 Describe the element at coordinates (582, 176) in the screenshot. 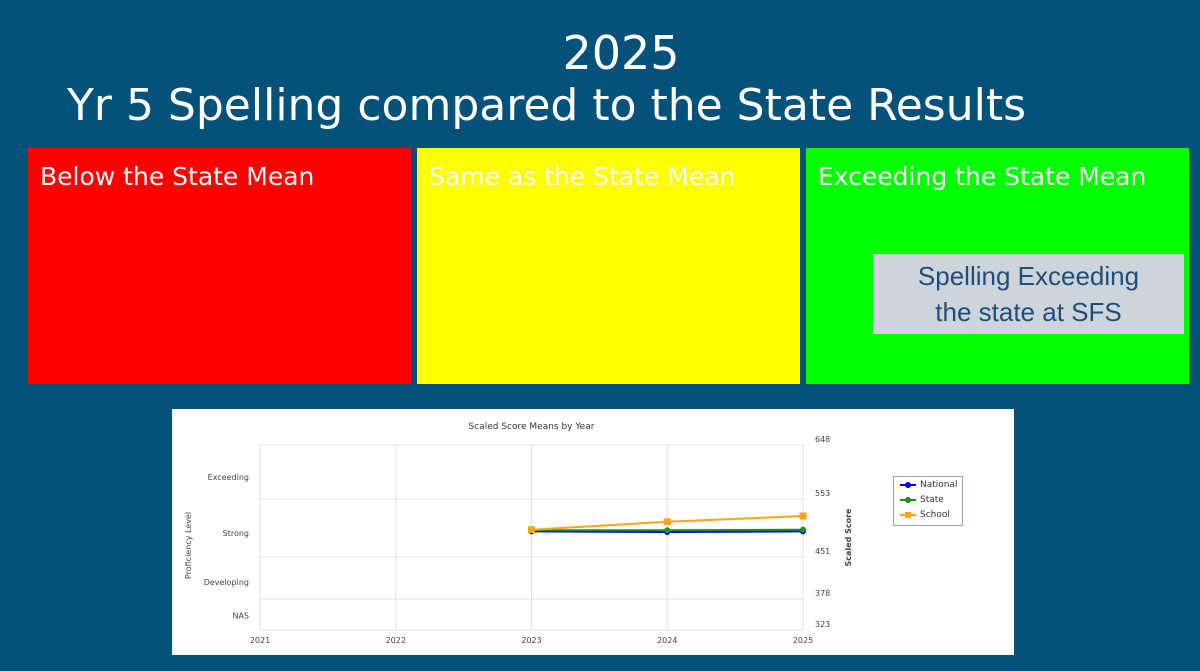

I see `panel-label-same: Same as the State Mean` at that location.